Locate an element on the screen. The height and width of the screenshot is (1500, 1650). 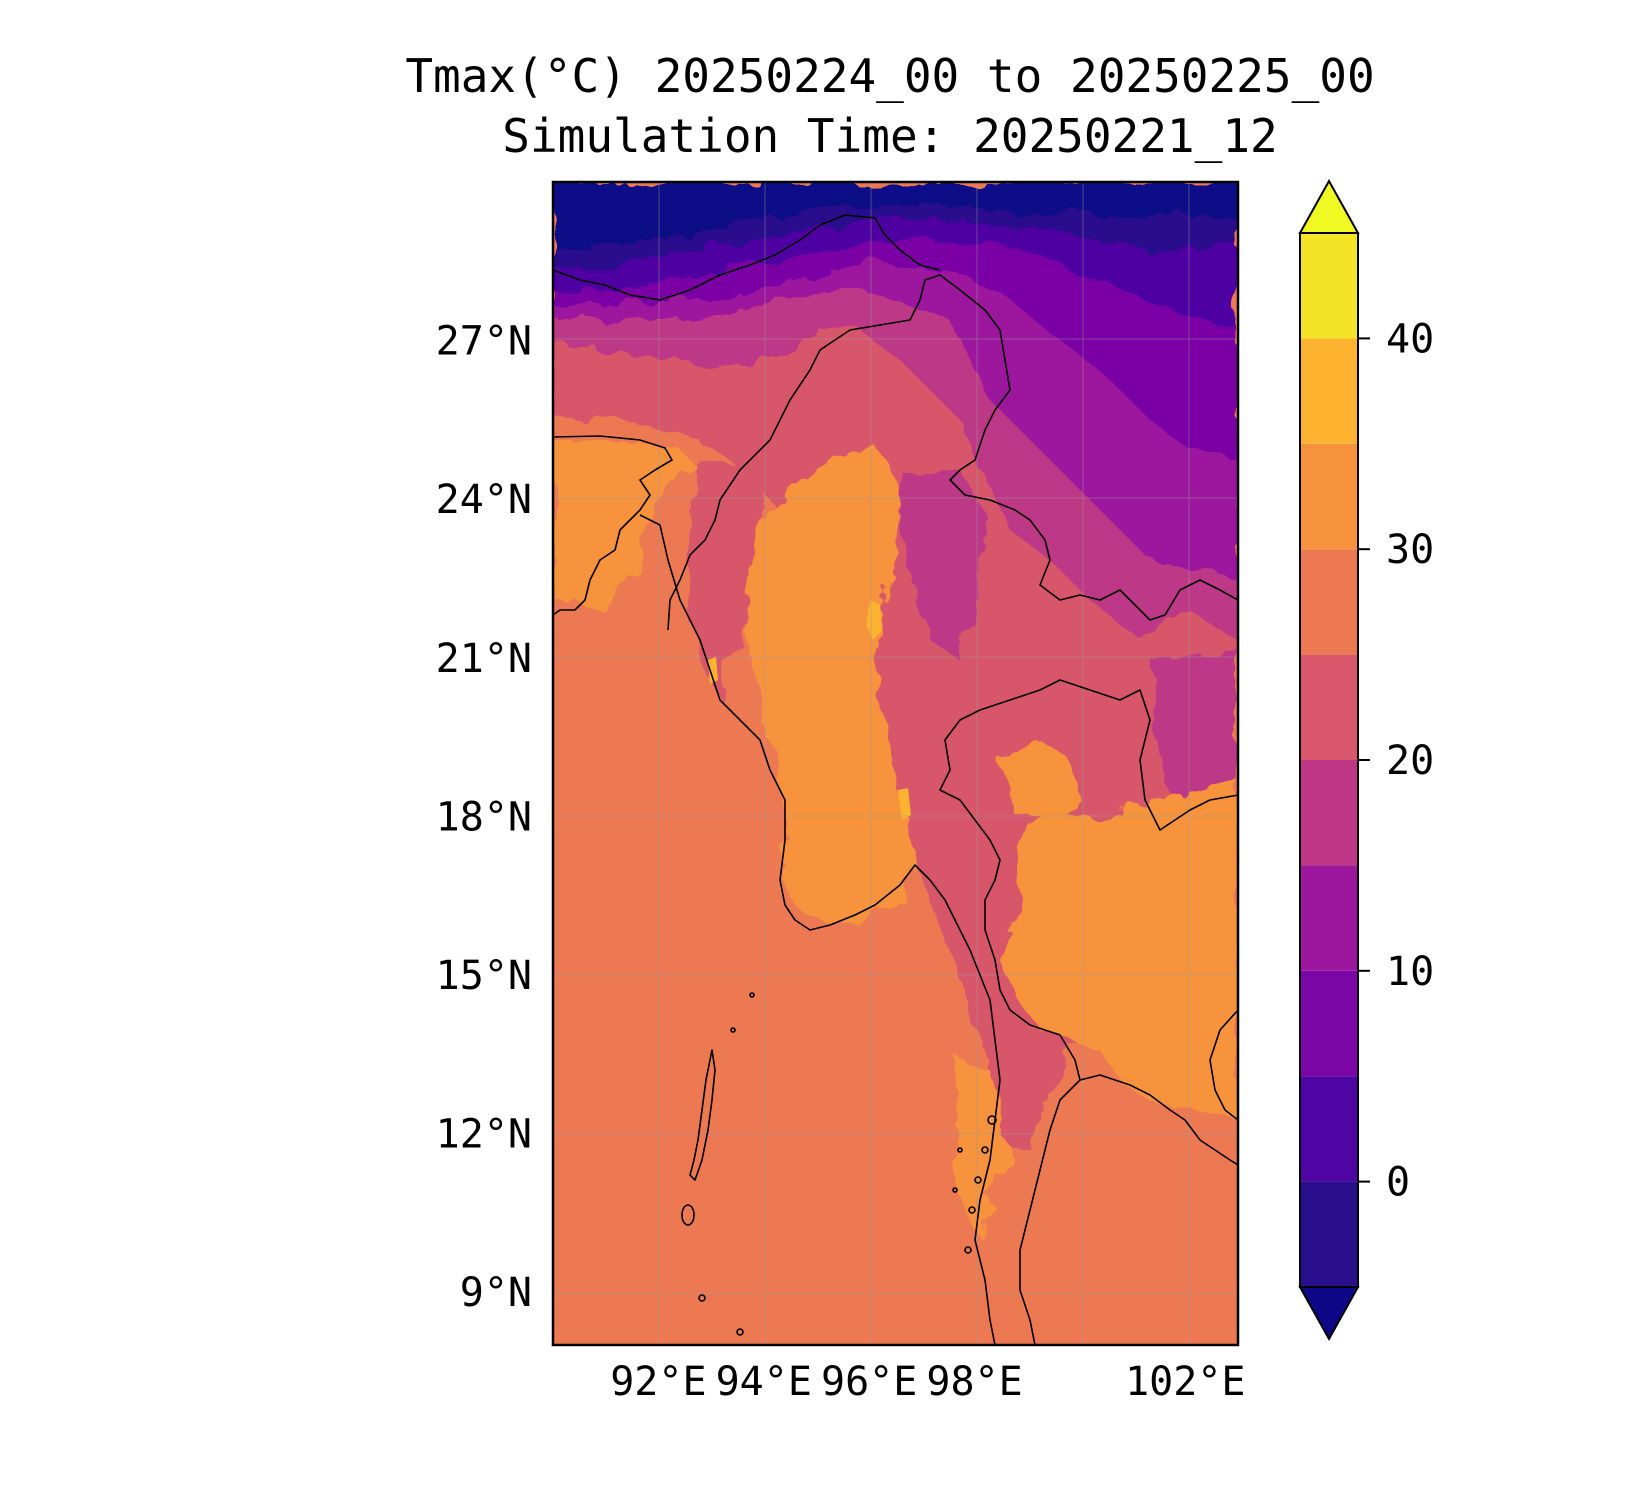
map-title: Tmax(°C) 20250224_00 to 20250225_00 is located at coordinates (890, 76).